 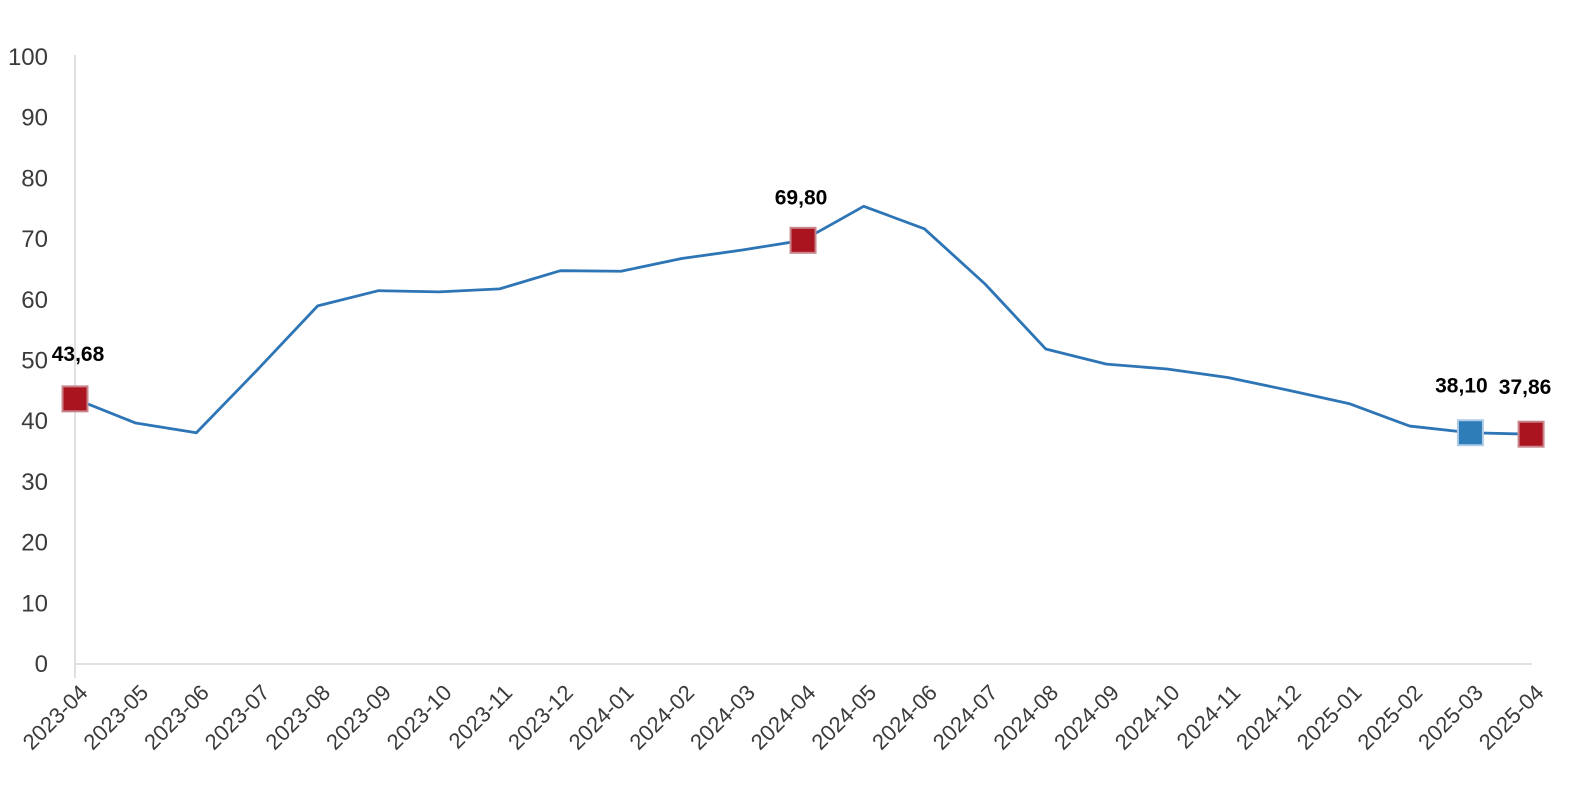 I want to click on x-axis-tick-label: 2025-03, so click(x=1450, y=717).